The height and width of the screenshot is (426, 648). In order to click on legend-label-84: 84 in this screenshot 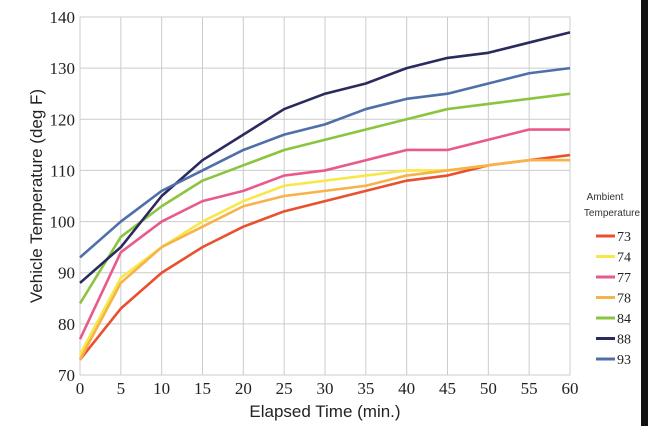, I will do `click(624, 319)`.